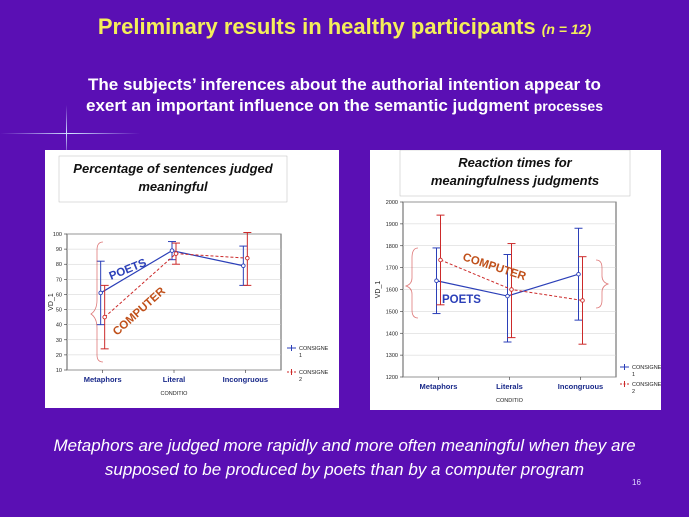  I want to click on chart1-ytick-label: 30, so click(59, 341).